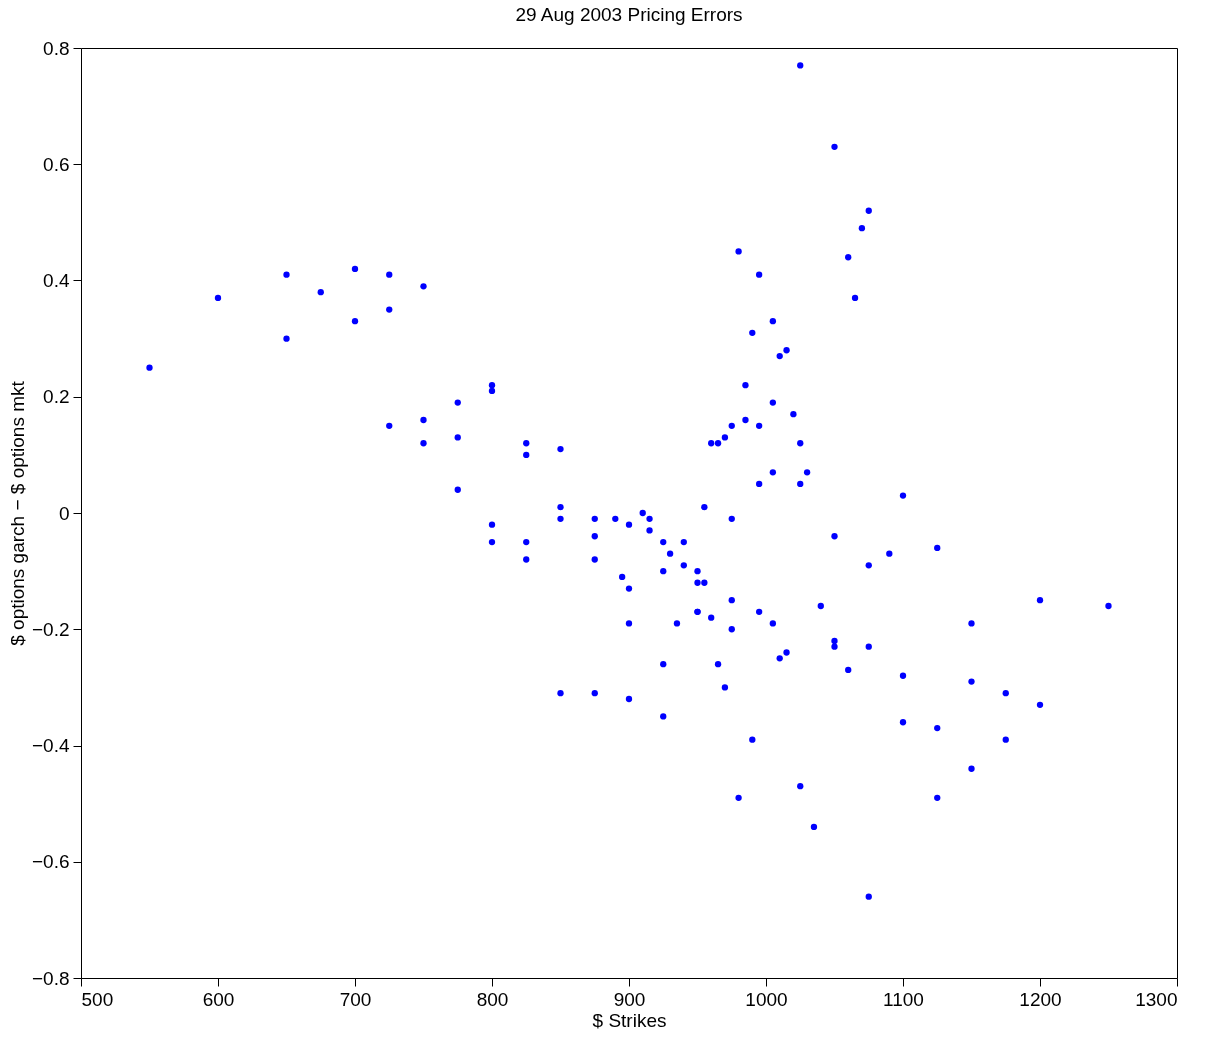 The height and width of the screenshot is (1046, 1221). I want to click on x-tick-label: 1000, so click(766, 999).